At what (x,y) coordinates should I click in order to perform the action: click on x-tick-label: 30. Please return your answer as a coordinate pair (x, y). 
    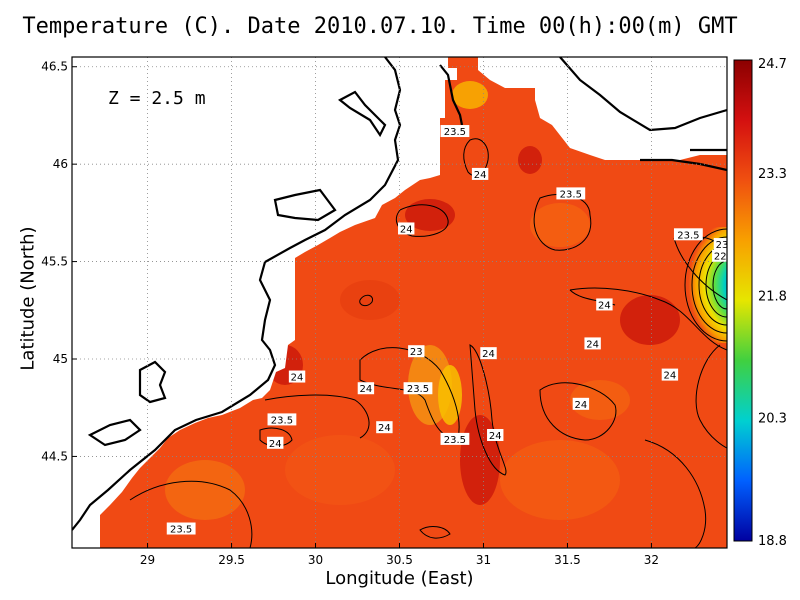
    Looking at the image, I should click on (315, 560).